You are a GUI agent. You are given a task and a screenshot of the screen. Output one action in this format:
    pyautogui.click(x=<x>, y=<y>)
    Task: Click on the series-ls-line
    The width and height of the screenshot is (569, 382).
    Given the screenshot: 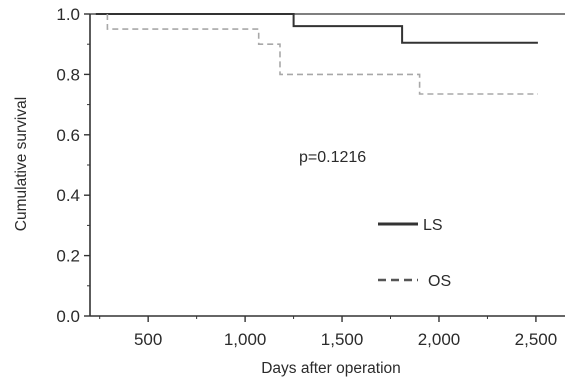 What is the action you would take?
    pyautogui.click(x=316, y=28)
    